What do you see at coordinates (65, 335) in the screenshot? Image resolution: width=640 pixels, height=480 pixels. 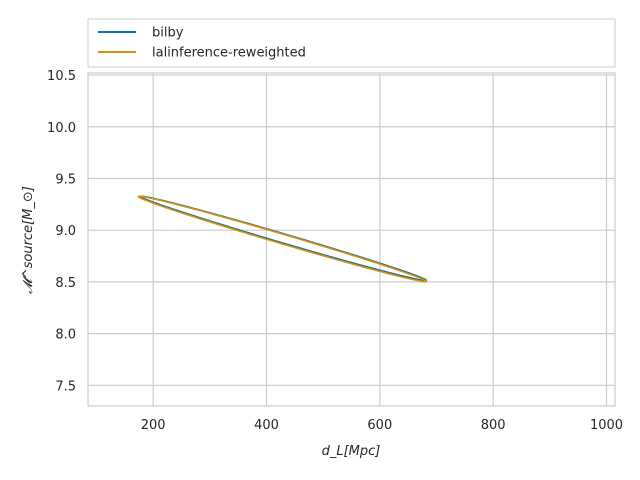 I see `y-tick-label: 8.0` at bounding box center [65, 335].